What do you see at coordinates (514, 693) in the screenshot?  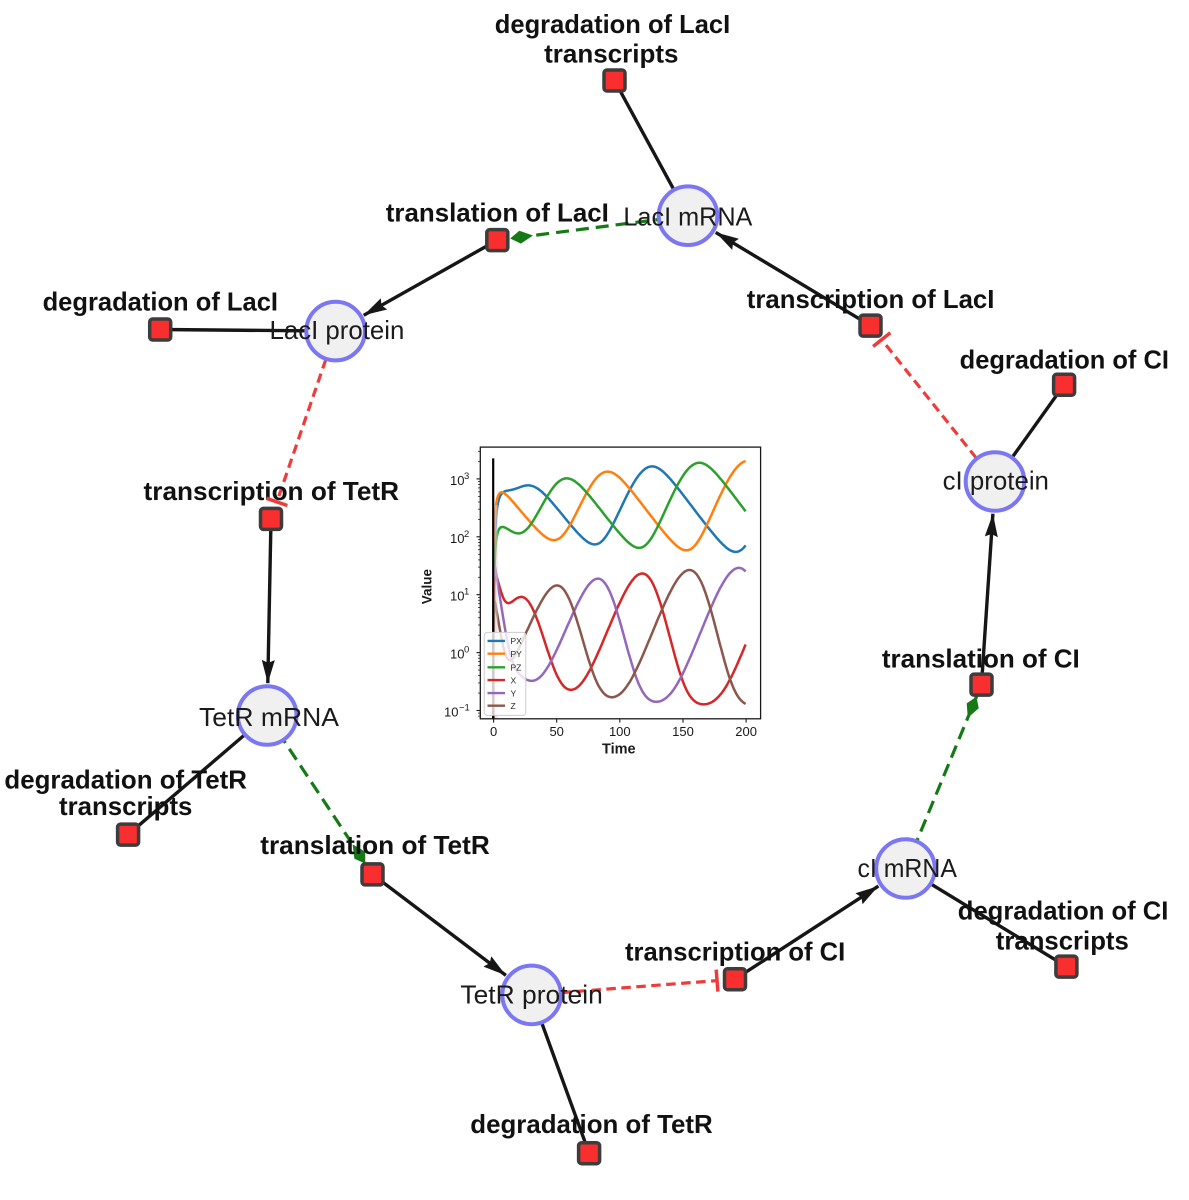 I see `svg-text: Y` at bounding box center [514, 693].